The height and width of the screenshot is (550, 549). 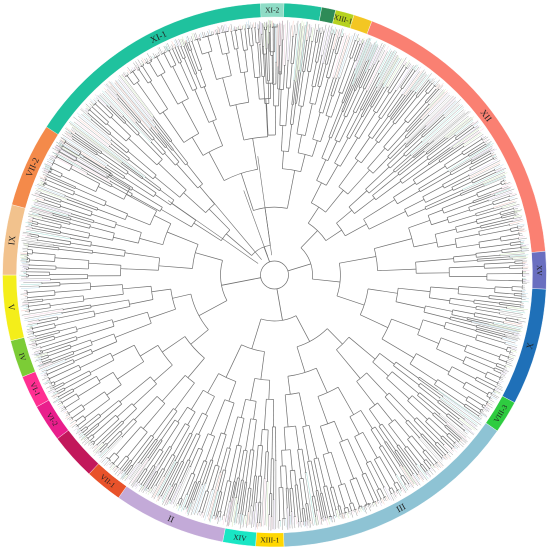 I want to click on clade-label: V, so click(x=11, y=307).